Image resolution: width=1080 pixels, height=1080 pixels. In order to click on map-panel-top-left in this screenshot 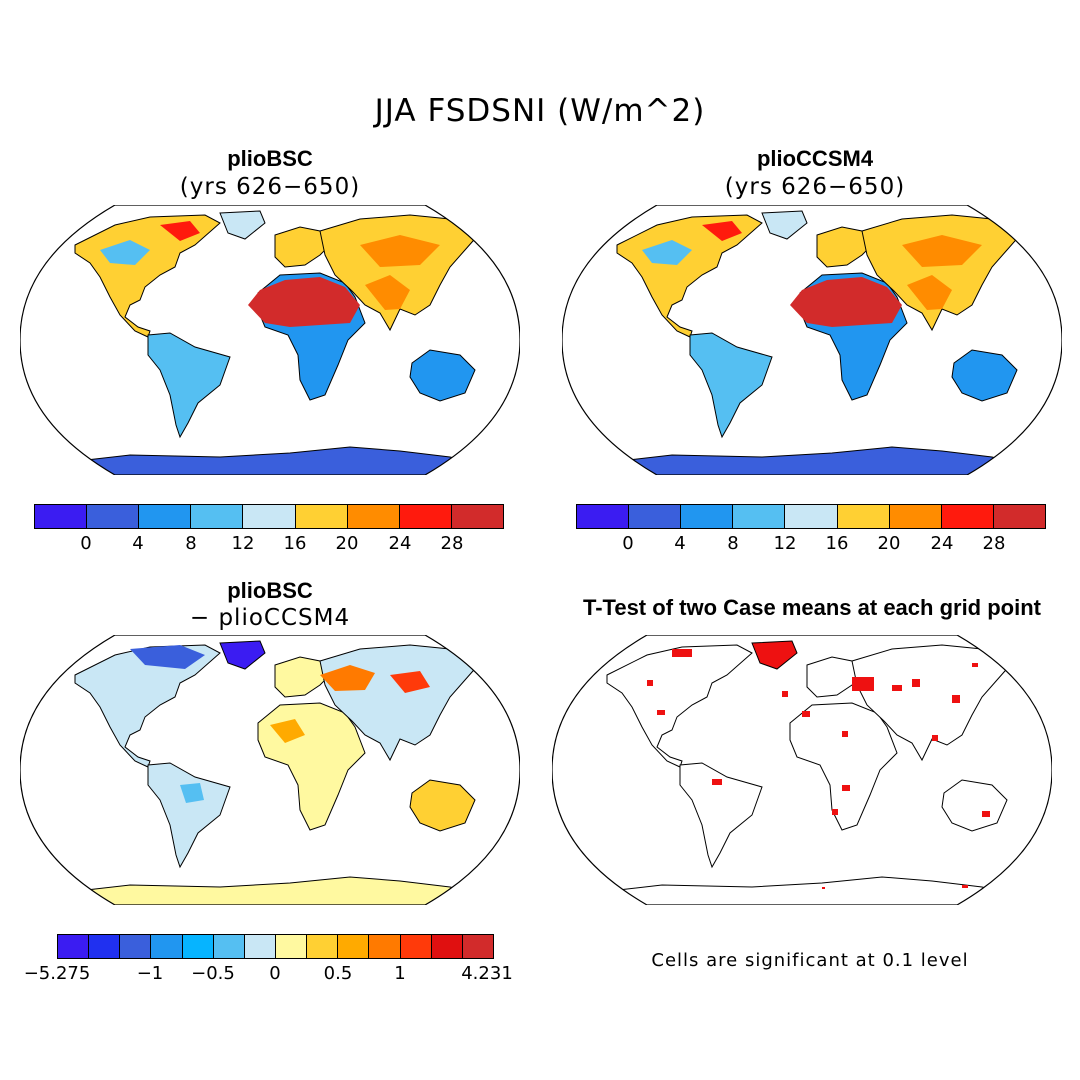, I will do `click(270, 340)`.